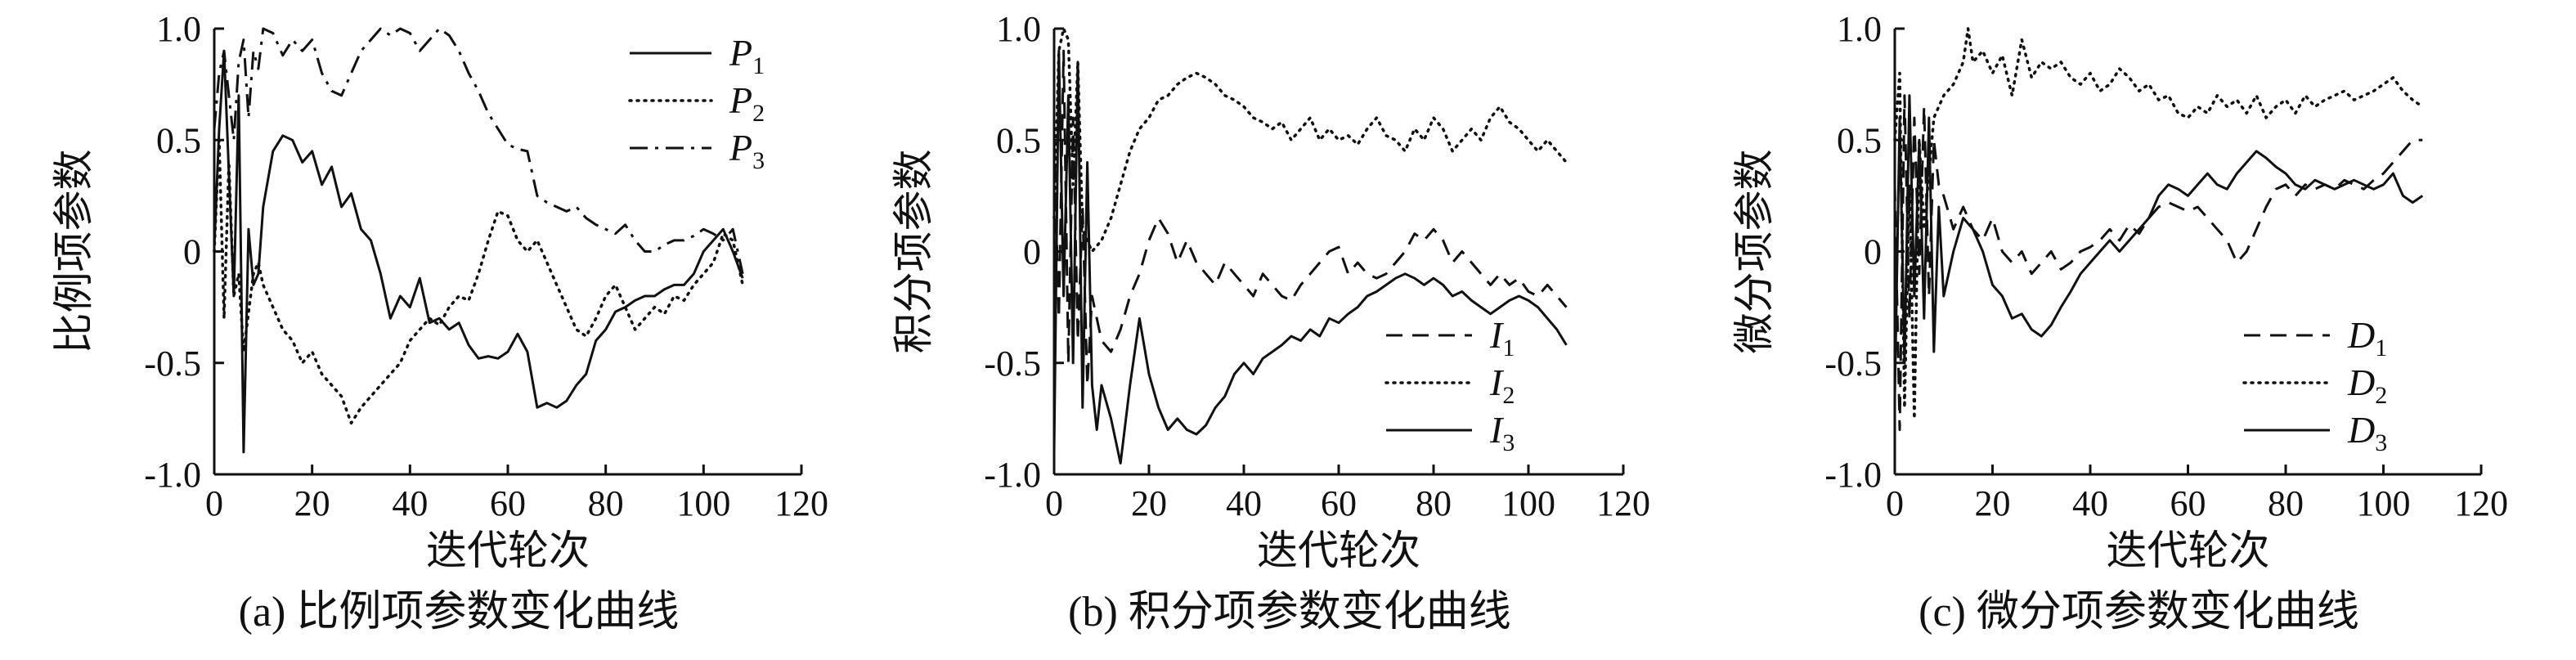  I want to click on panel-caption: (b) 积分项参数变化曲线, so click(1289, 612).